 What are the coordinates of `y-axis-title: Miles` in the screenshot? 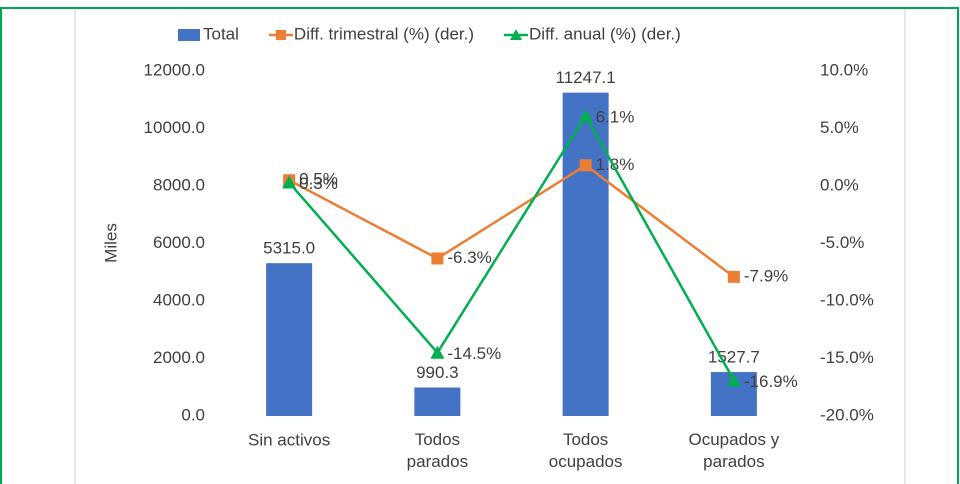 It's located at (110, 243).